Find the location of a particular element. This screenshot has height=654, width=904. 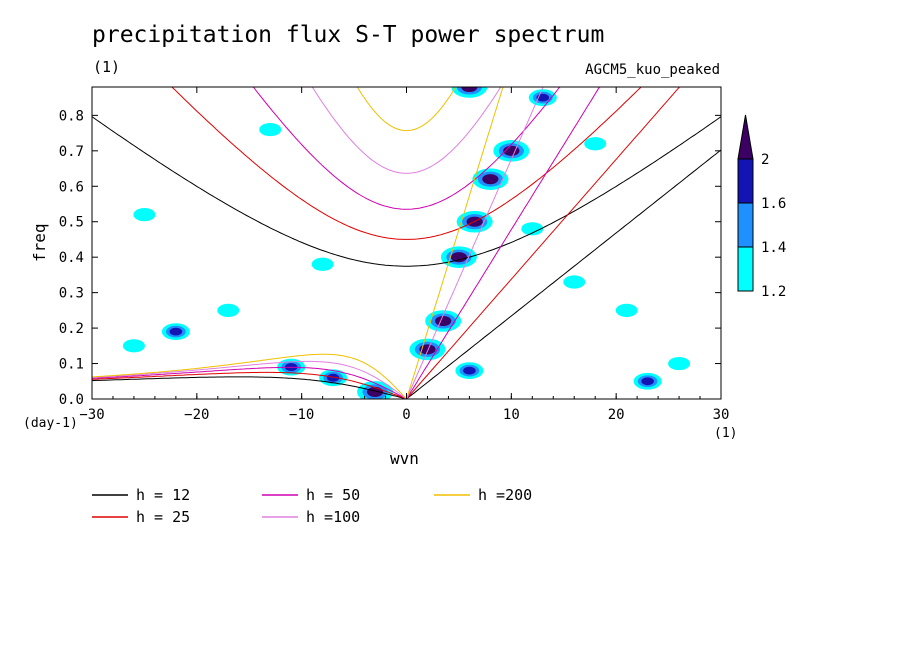

y-tick-label: 0.0 is located at coordinates (71, 400).